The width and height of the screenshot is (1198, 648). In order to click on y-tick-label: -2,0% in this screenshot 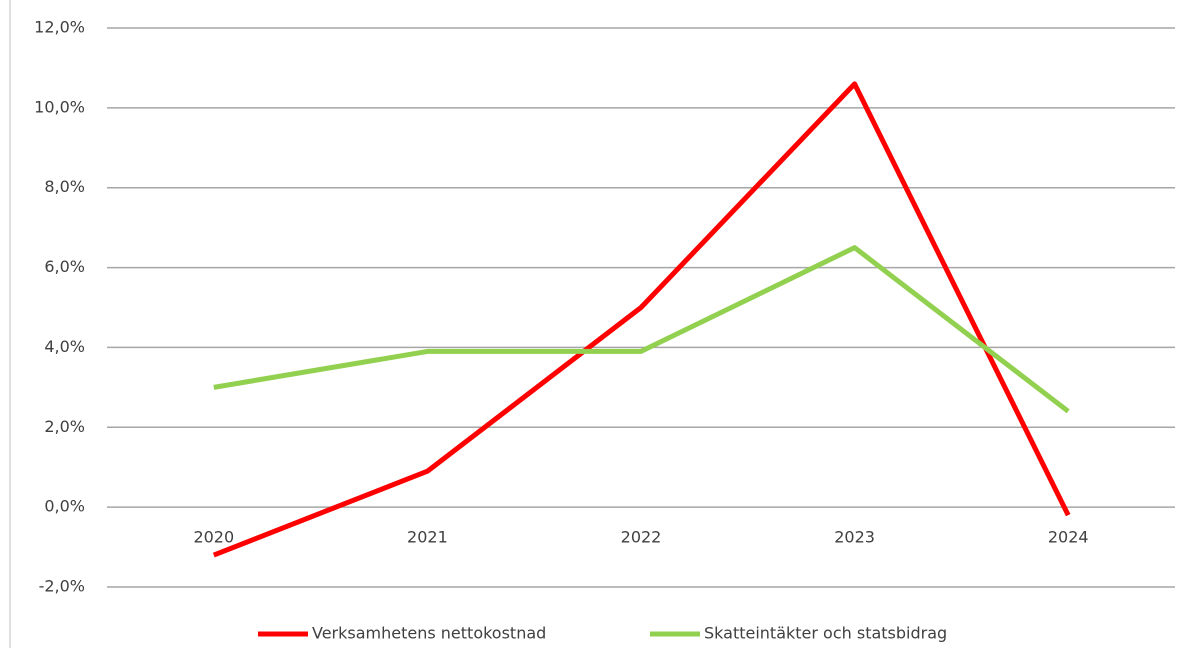, I will do `click(62, 586)`.